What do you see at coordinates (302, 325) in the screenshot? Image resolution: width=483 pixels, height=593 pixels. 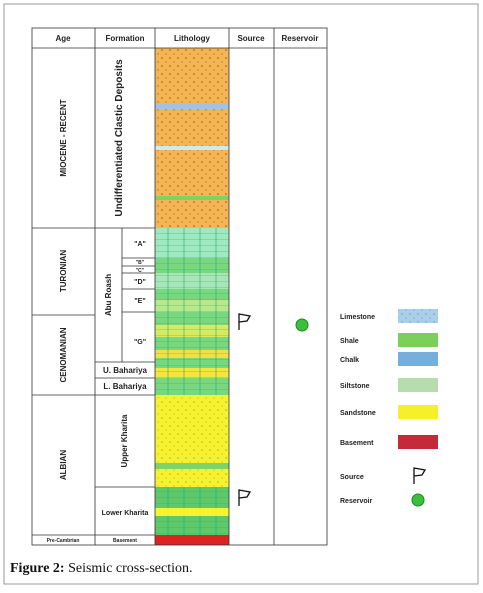 I see `reservoir-marker` at bounding box center [302, 325].